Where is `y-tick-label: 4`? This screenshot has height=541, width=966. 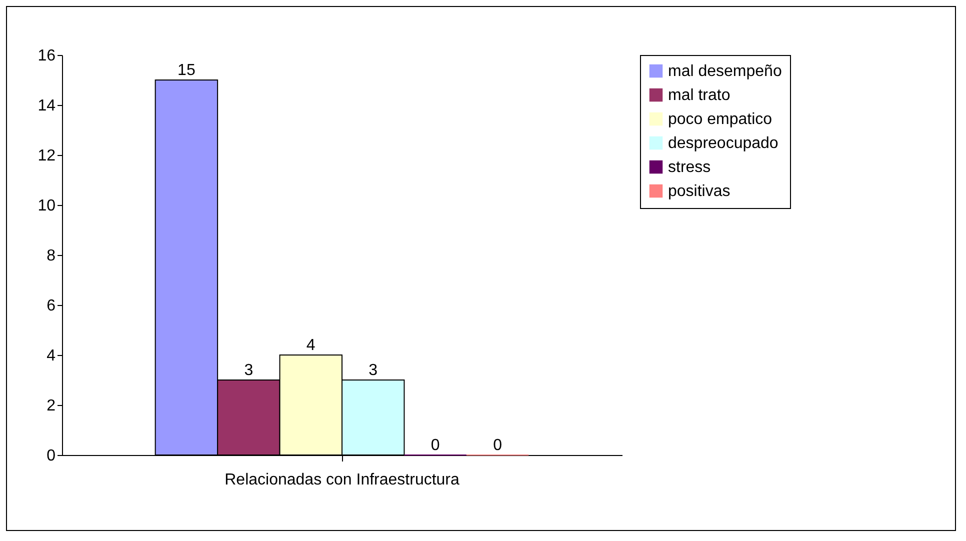
y-tick-label: 4 is located at coordinates (51, 356).